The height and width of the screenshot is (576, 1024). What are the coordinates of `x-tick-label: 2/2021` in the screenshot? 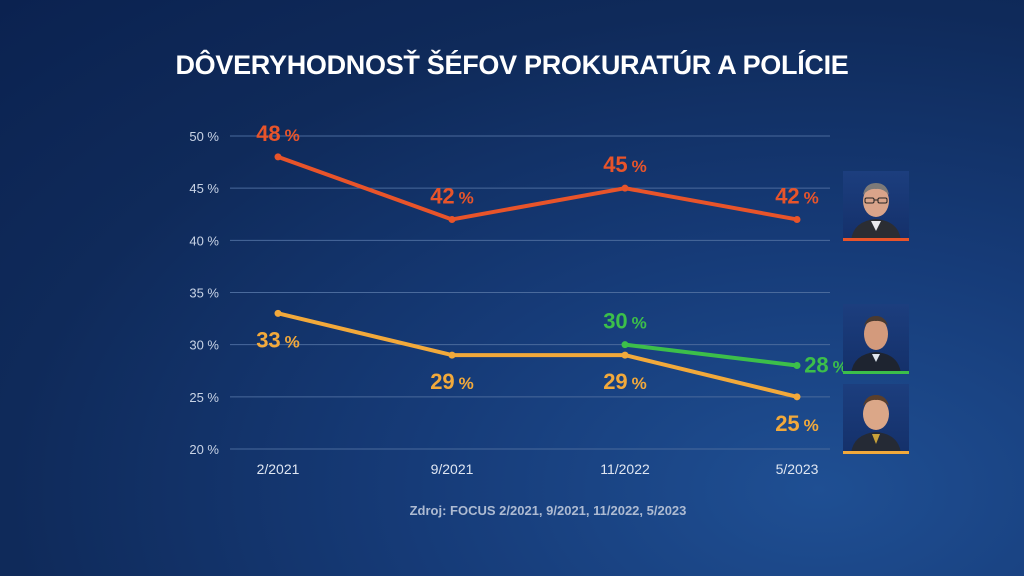 It's located at (278, 469).